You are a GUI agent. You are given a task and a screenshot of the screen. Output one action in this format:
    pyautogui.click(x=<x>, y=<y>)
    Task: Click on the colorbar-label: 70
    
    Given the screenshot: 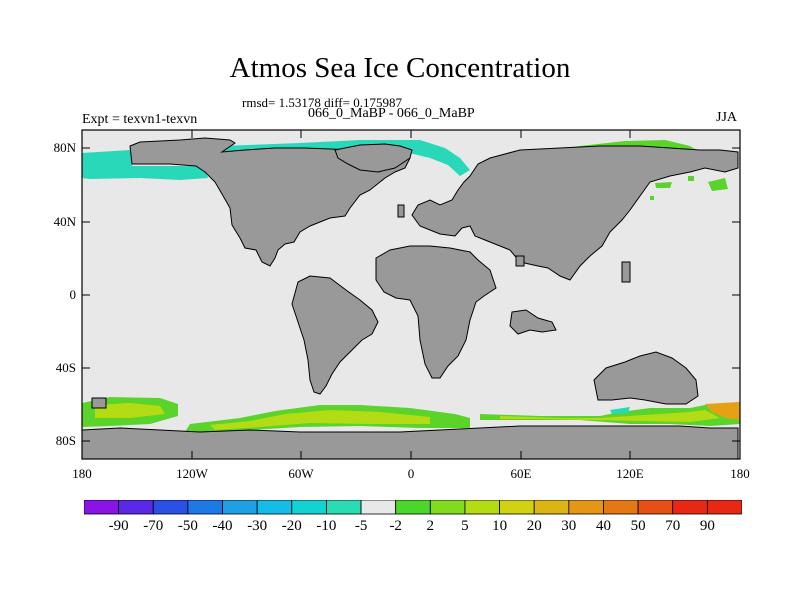 What is the action you would take?
    pyautogui.click(x=673, y=526)
    